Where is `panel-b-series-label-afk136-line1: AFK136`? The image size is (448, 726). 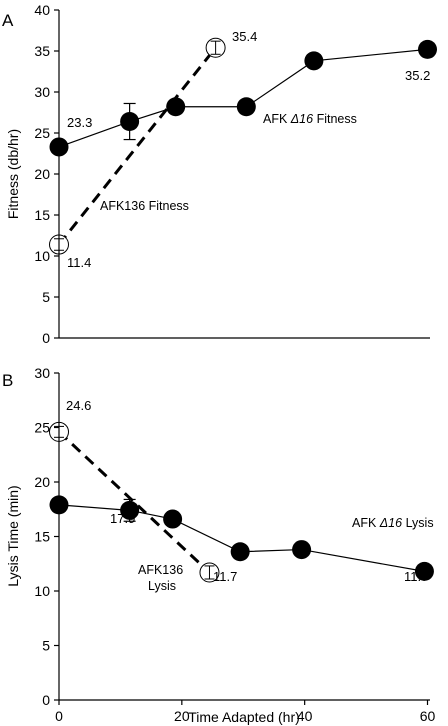 panel-b-series-label-afk136-line1: AFK136 is located at coordinates (160, 570).